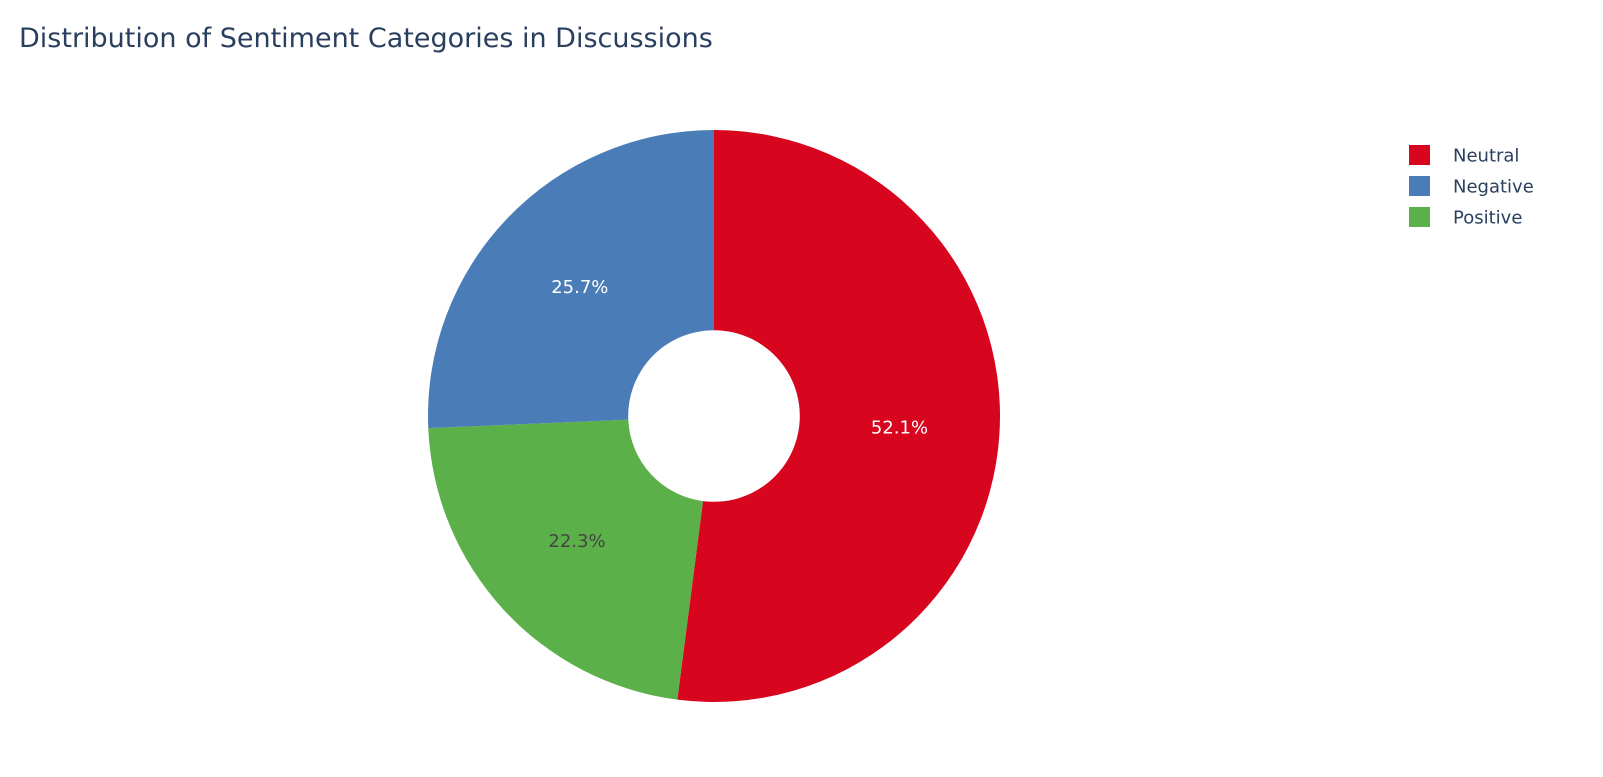 Image resolution: width=1603 pixels, height=777 pixels. I want to click on legend-label-positive: Positive, so click(1487, 218).